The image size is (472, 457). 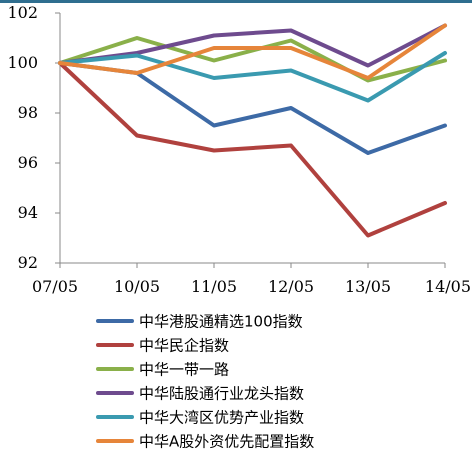 I want to click on x-tick-label: 12/05, so click(x=291, y=286).